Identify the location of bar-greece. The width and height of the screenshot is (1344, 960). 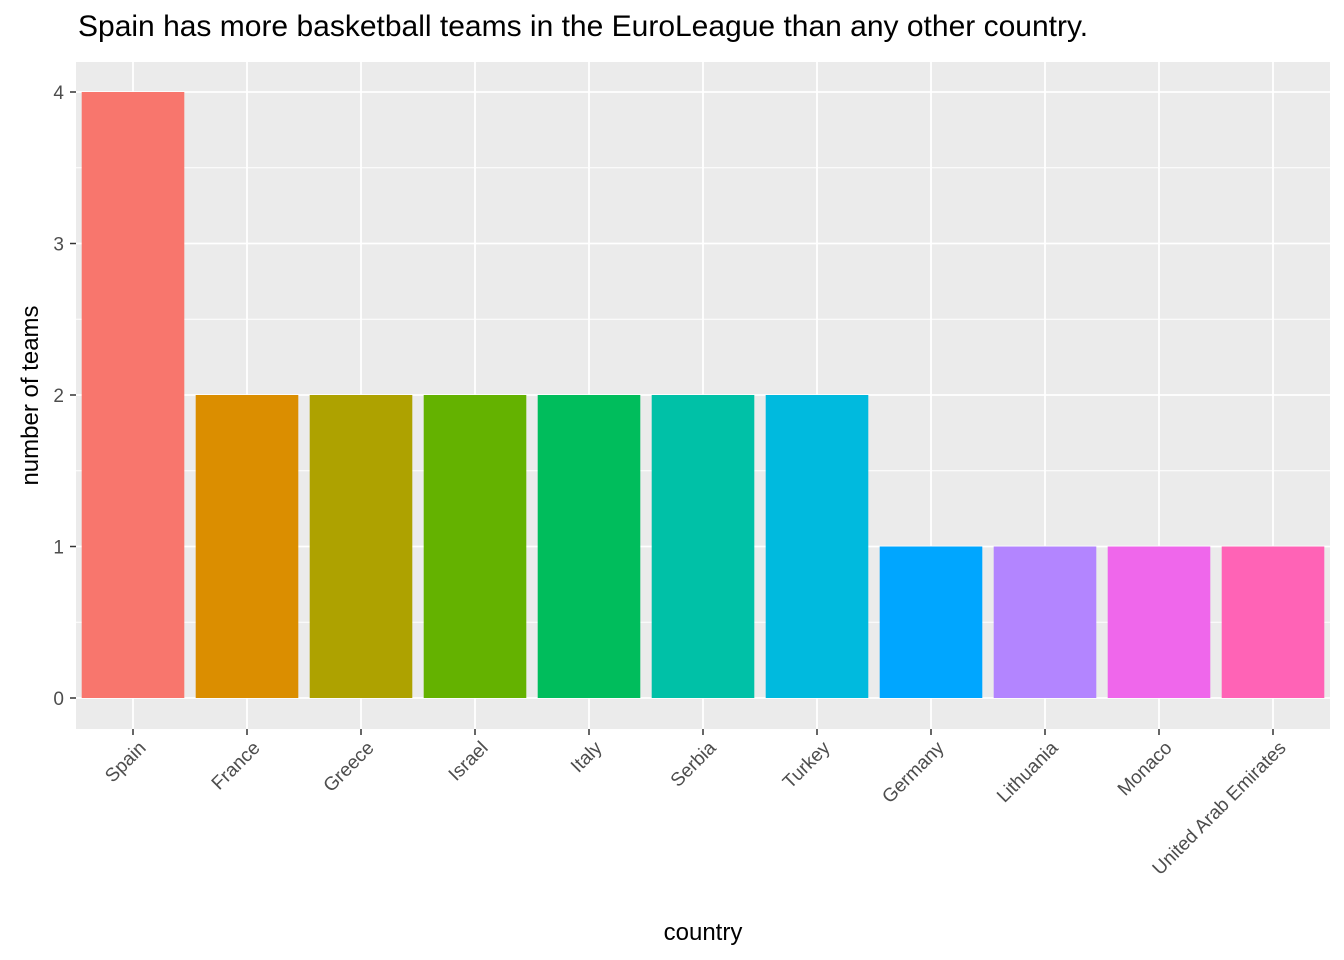
(361, 546).